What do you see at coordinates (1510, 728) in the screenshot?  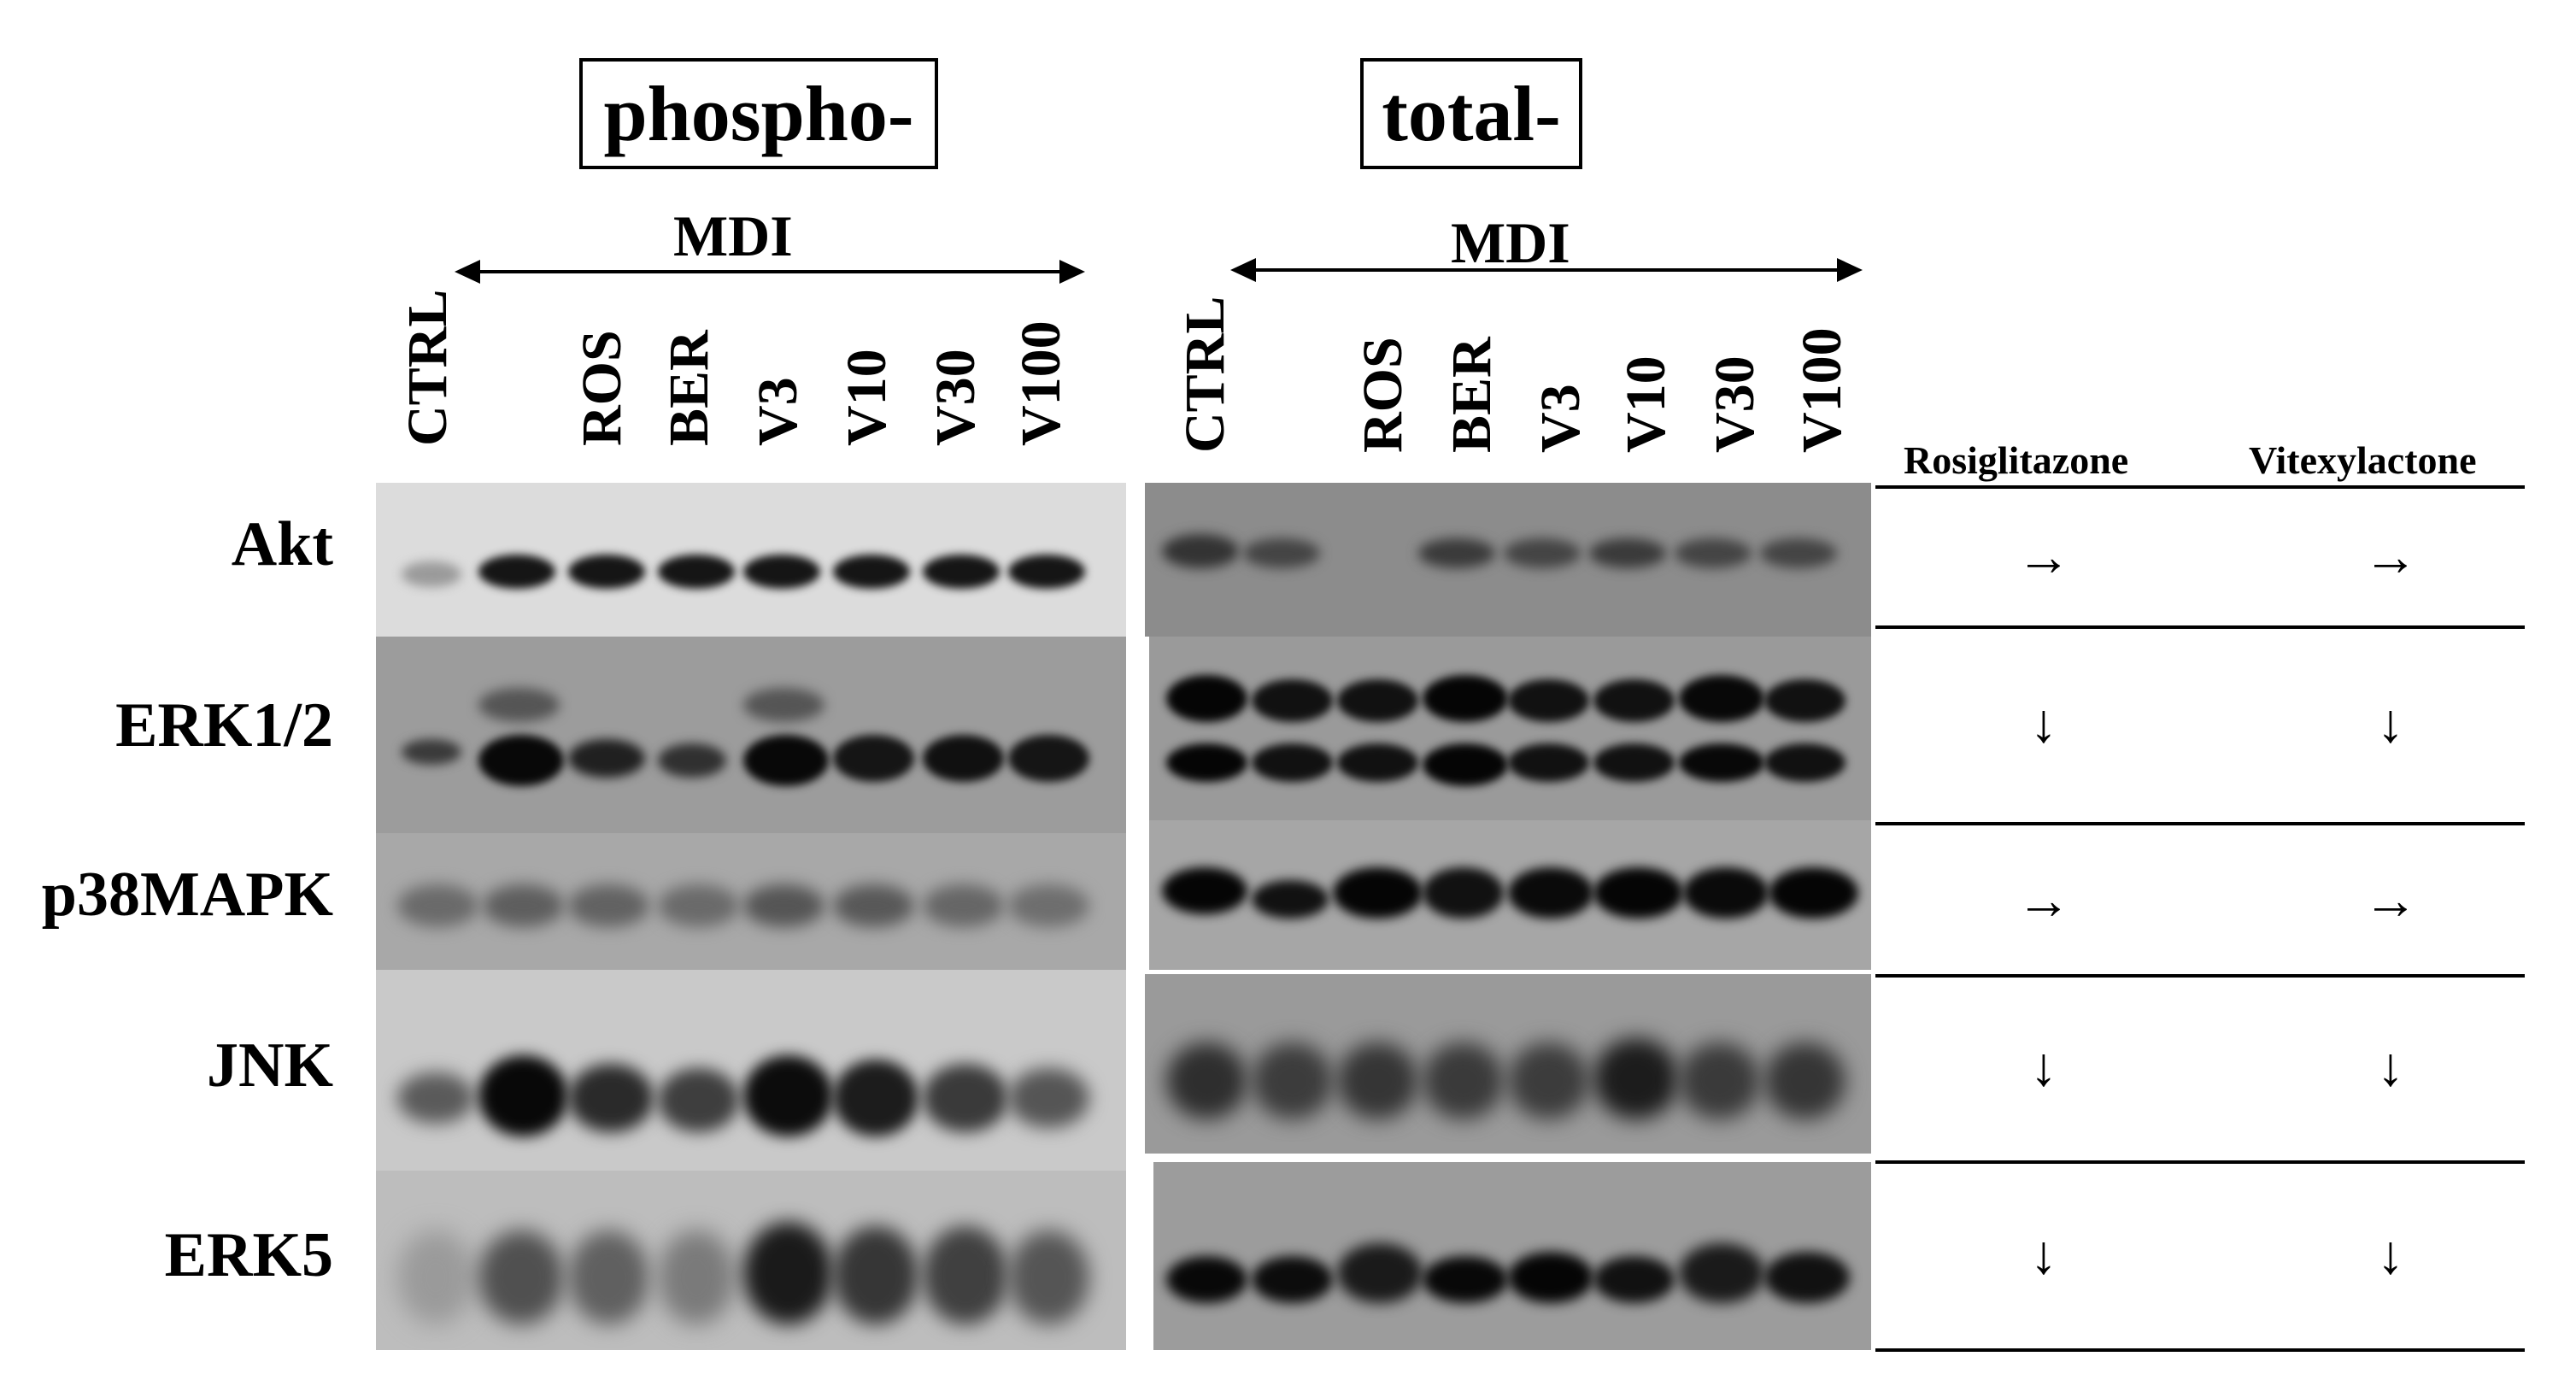 I see `blot-total-erk12` at bounding box center [1510, 728].